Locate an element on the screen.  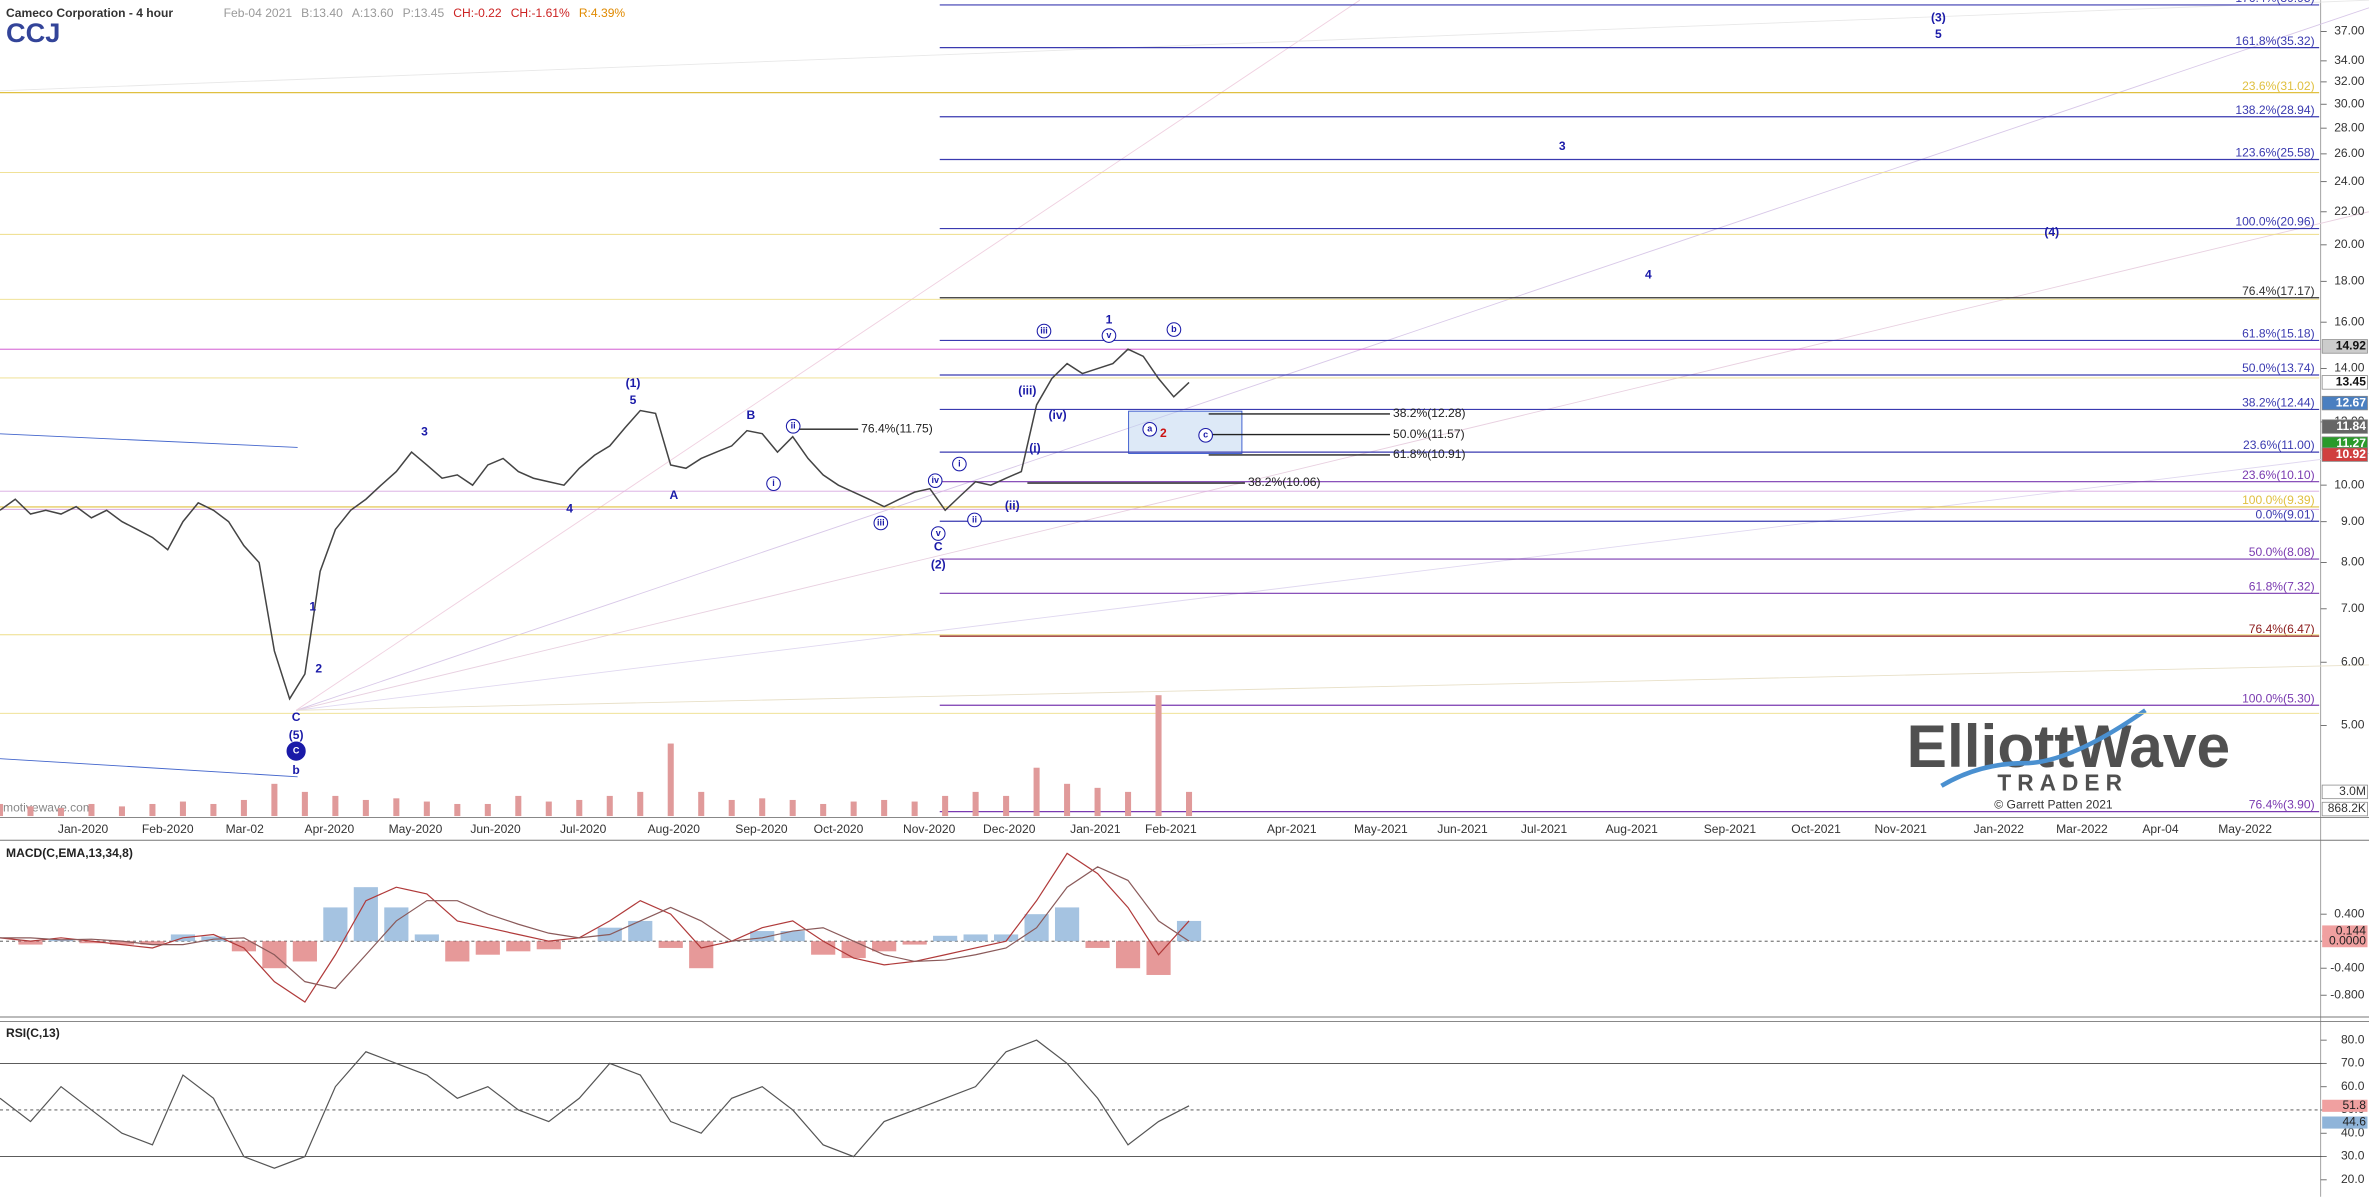
y-tick-label: -0.800 is located at coordinates (2347, 994).